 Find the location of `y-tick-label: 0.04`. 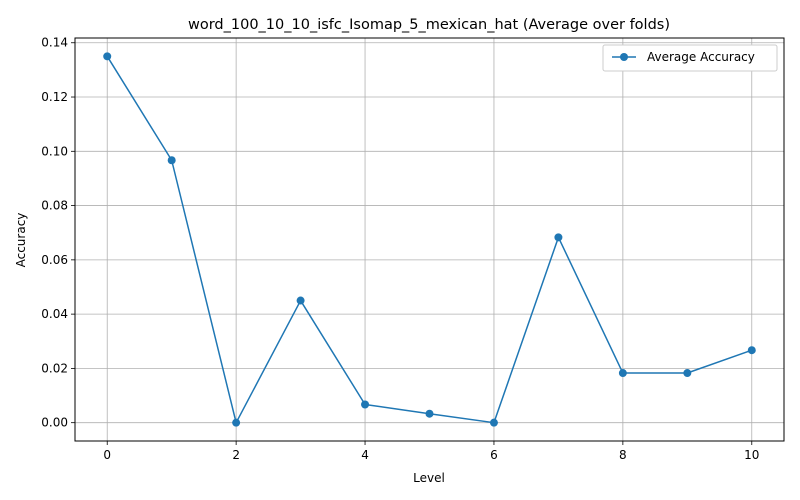

y-tick-label: 0.04 is located at coordinates (54, 314).